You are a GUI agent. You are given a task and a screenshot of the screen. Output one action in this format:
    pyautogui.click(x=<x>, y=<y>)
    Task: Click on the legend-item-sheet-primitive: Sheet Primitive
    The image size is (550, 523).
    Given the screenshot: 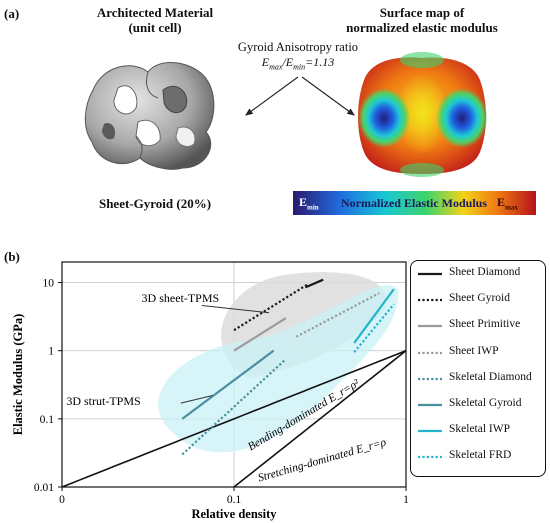 What is the action you would take?
    pyautogui.click(x=480, y=326)
    